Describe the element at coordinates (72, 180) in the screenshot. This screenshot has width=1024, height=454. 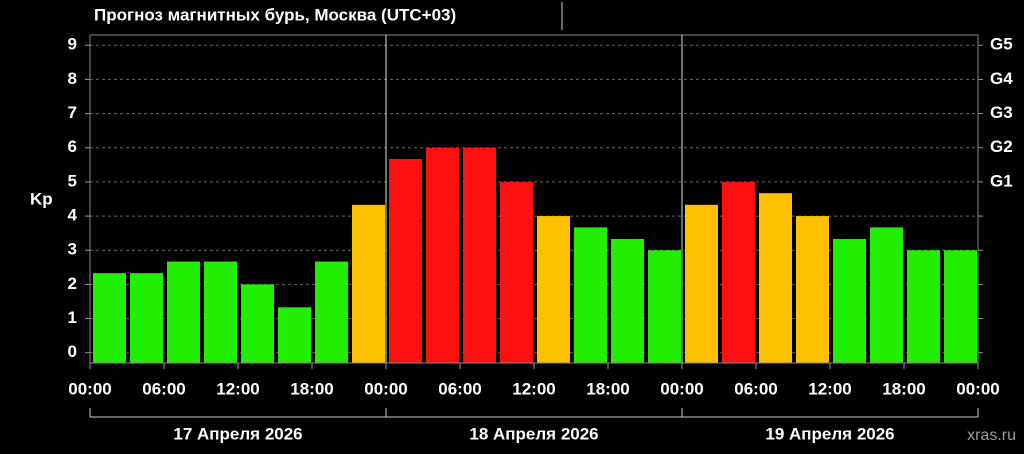
I see `y-tick-label: 5` at that location.